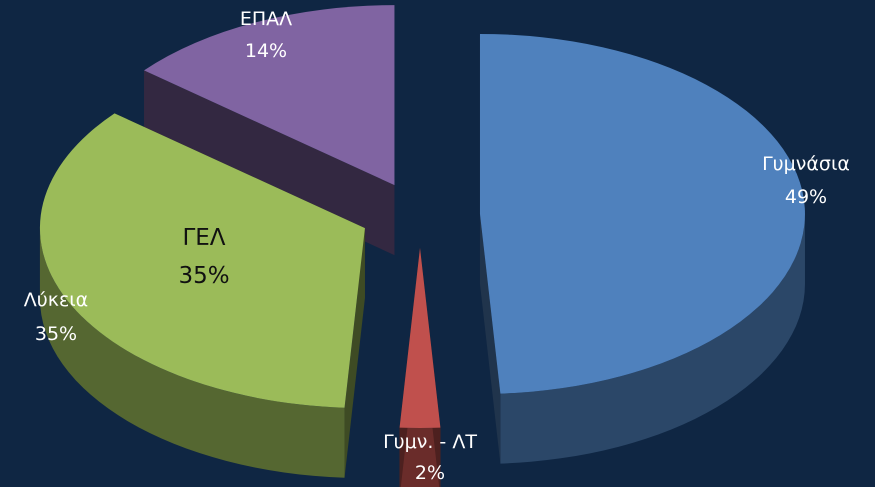 This screenshot has width=875, height=487. Describe the element at coordinates (203, 238) in the screenshot. I see `annotation-gel-label: ΓΕΛ` at that location.